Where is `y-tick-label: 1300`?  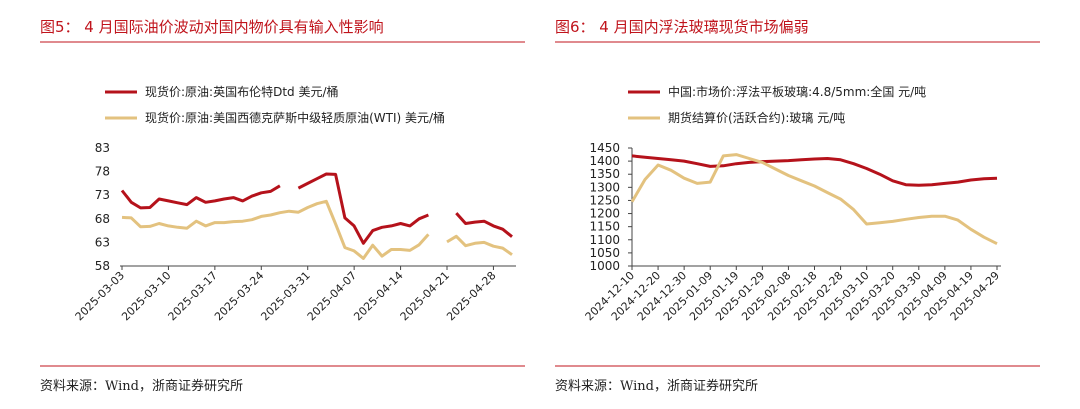 y-tick-label: 1300 is located at coordinates (604, 187).